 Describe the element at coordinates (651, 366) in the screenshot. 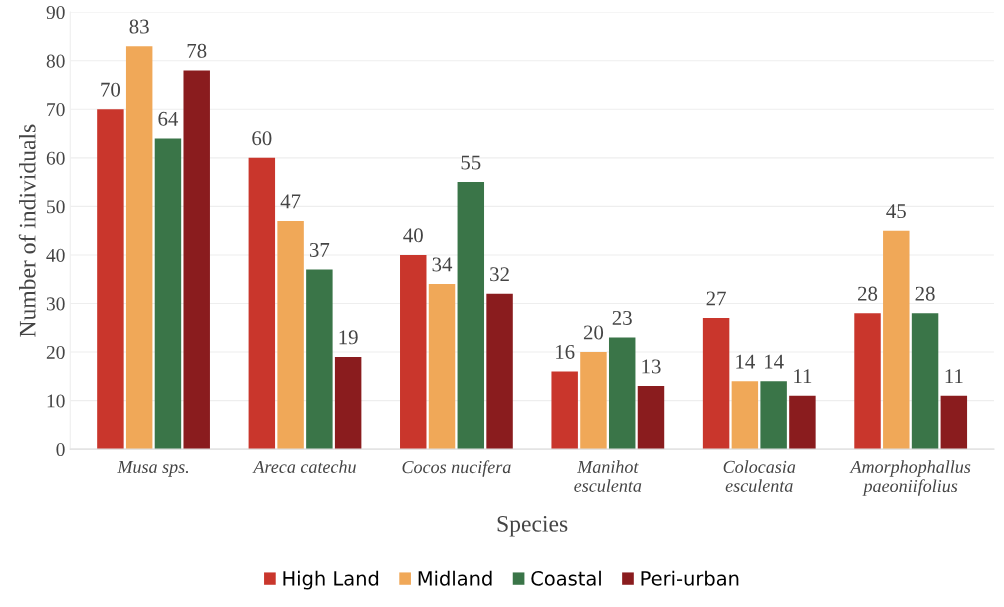

I see `data-label: 13` at that location.